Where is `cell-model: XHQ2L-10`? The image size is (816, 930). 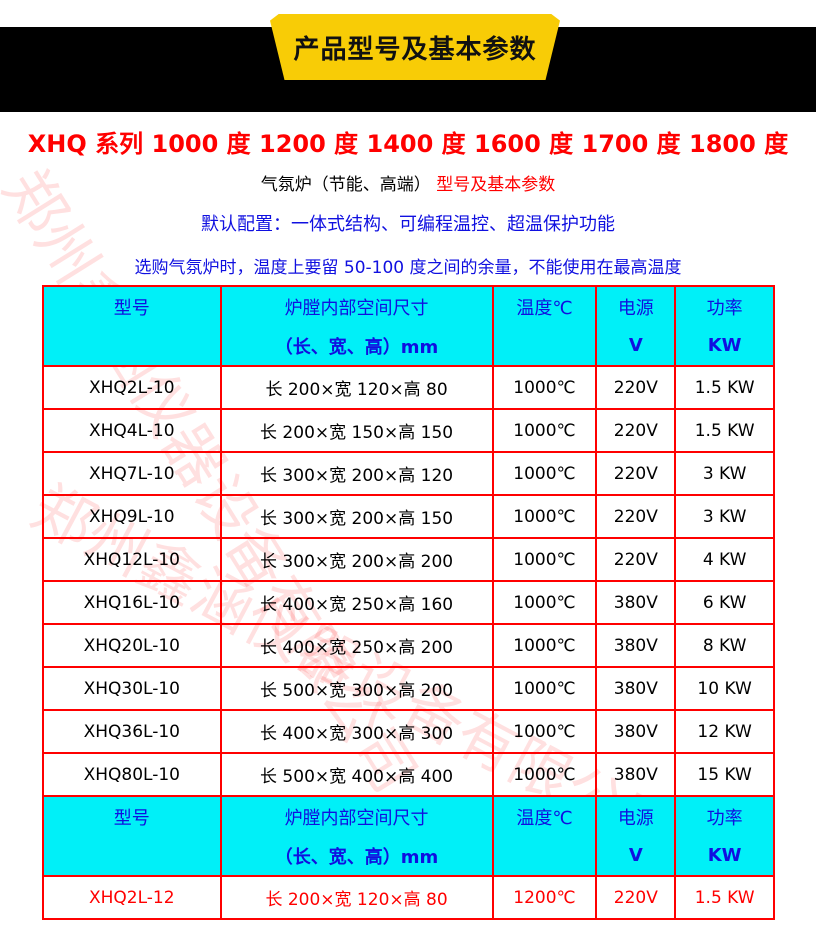 cell-model: XHQ2L-10 is located at coordinates (132, 387).